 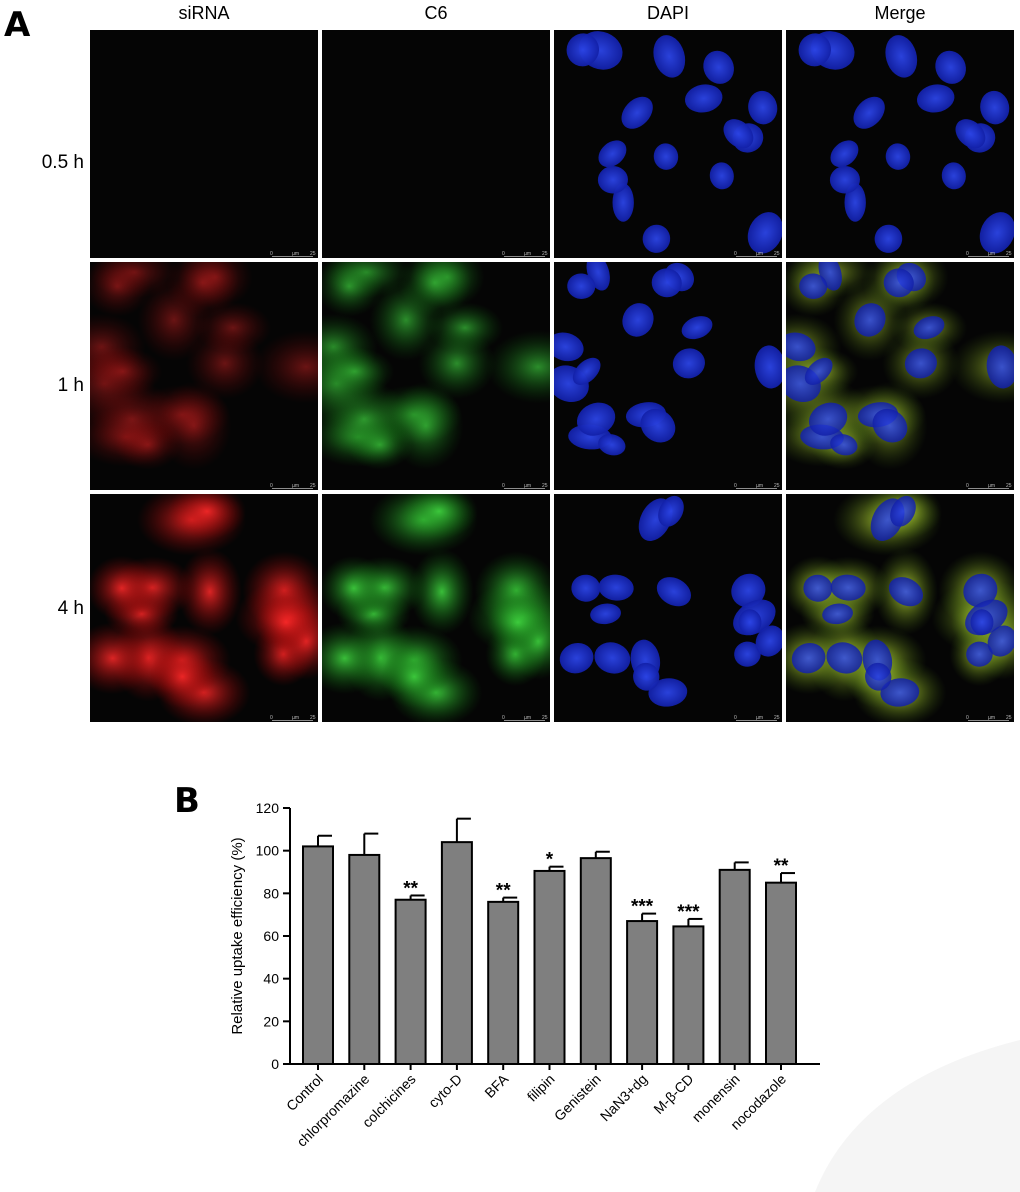 What do you see at coordinates (900, 376) in the screenshot?
I see `micrograph-merge-row-2: 0 µm 25` at bounding box center [900, 376].